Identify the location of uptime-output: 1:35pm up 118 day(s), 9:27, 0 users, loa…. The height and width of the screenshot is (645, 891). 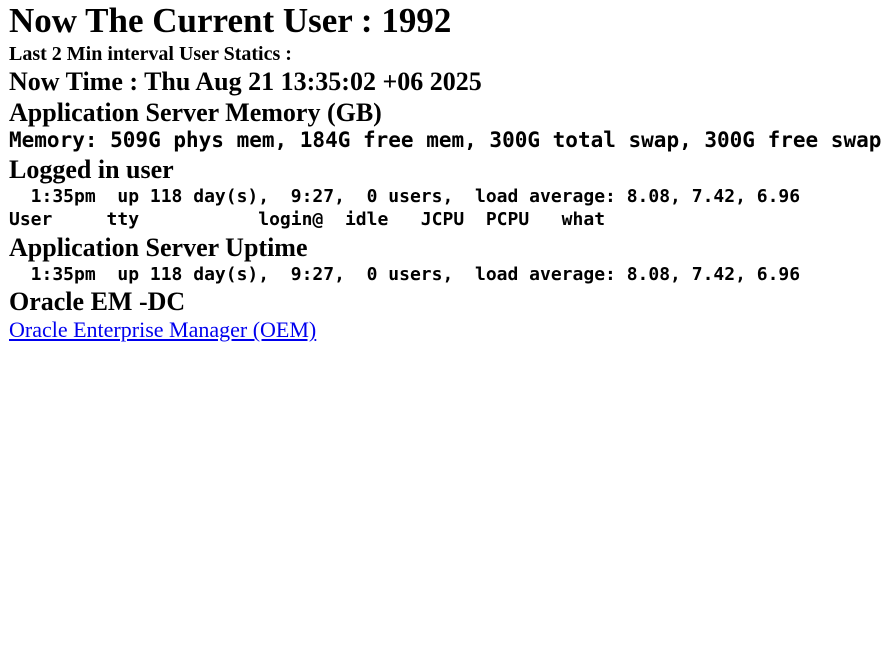
(405, 274).